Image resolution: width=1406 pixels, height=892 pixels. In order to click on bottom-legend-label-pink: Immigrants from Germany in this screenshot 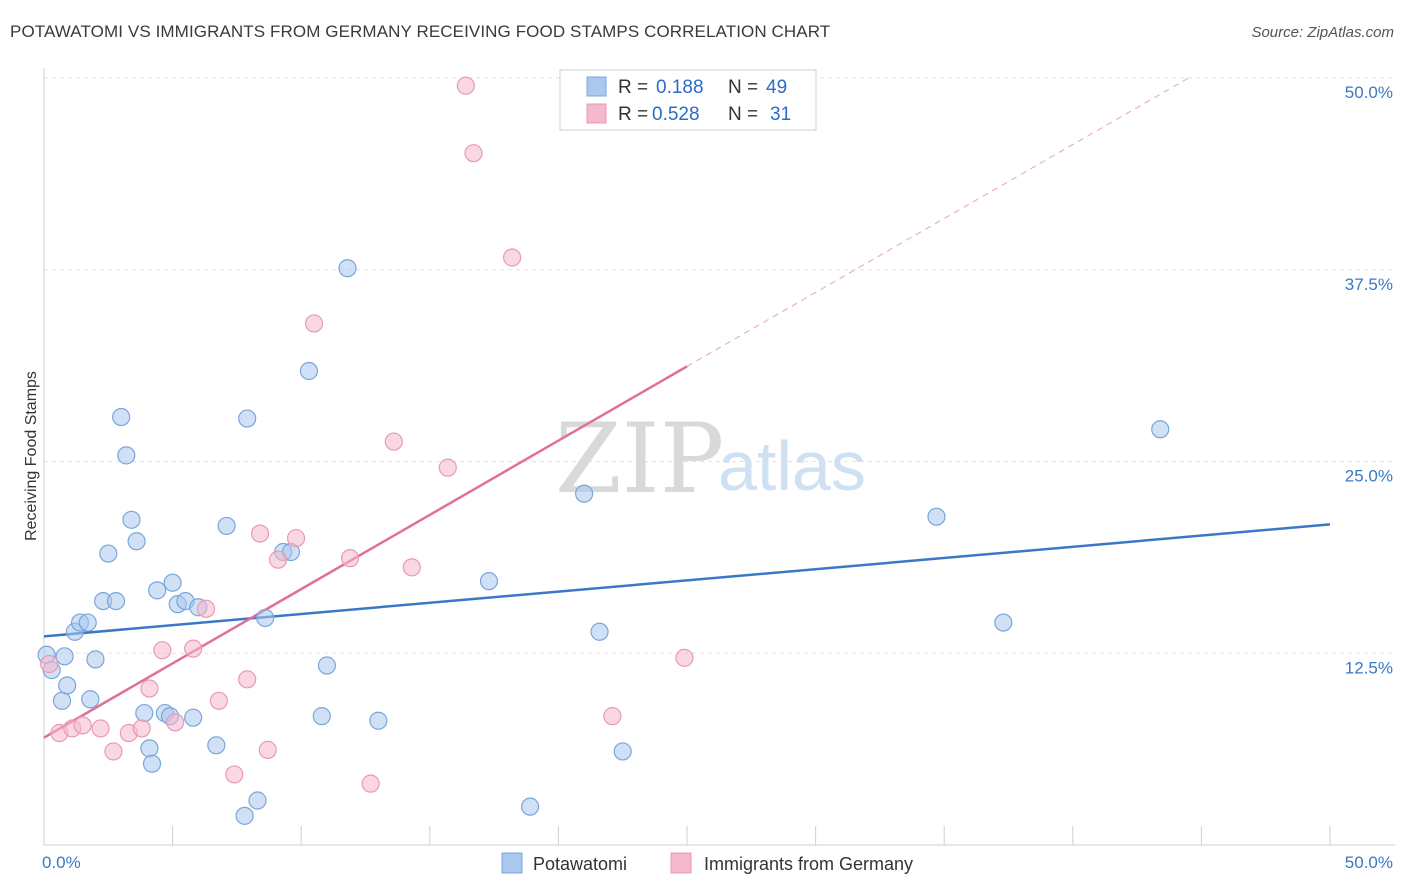, I will do `click(808, 864)`.